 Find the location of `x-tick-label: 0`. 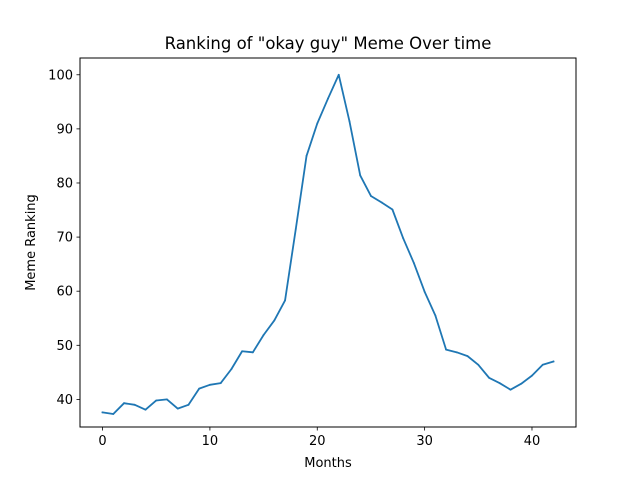

x-tick-label: 0 is located at coordinates (102, 441).